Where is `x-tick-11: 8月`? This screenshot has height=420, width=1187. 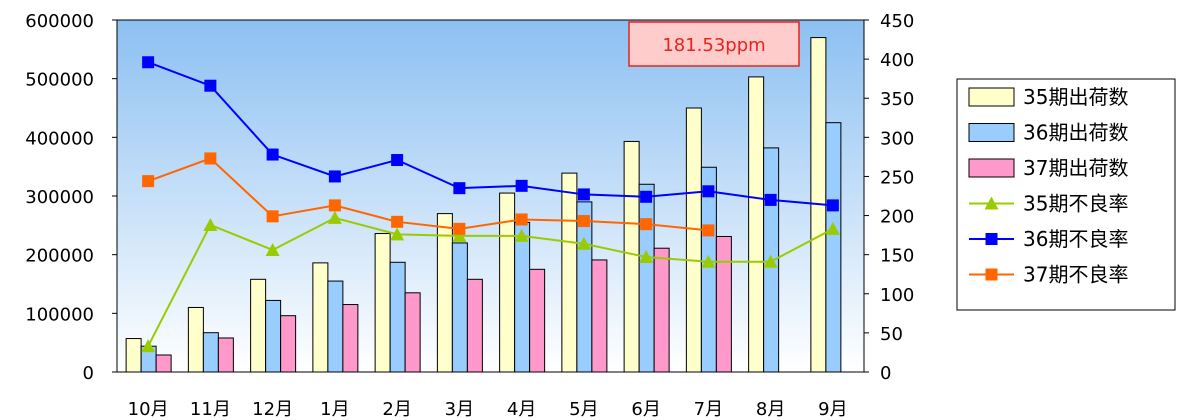 x-tick-11: 8月 is located at coordinates (770, 409).